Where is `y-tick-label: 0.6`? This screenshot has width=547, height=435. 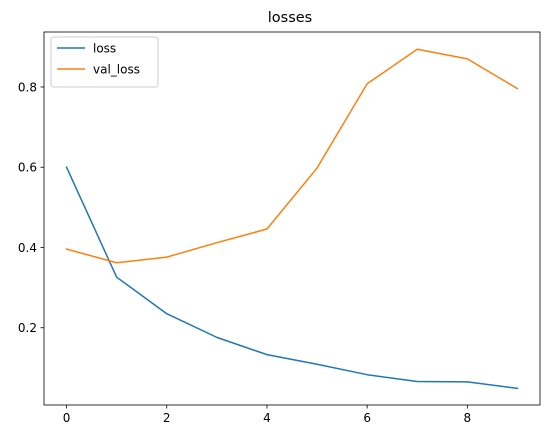 y-tick-label: 0.6 is located at coordinates (27, 168).